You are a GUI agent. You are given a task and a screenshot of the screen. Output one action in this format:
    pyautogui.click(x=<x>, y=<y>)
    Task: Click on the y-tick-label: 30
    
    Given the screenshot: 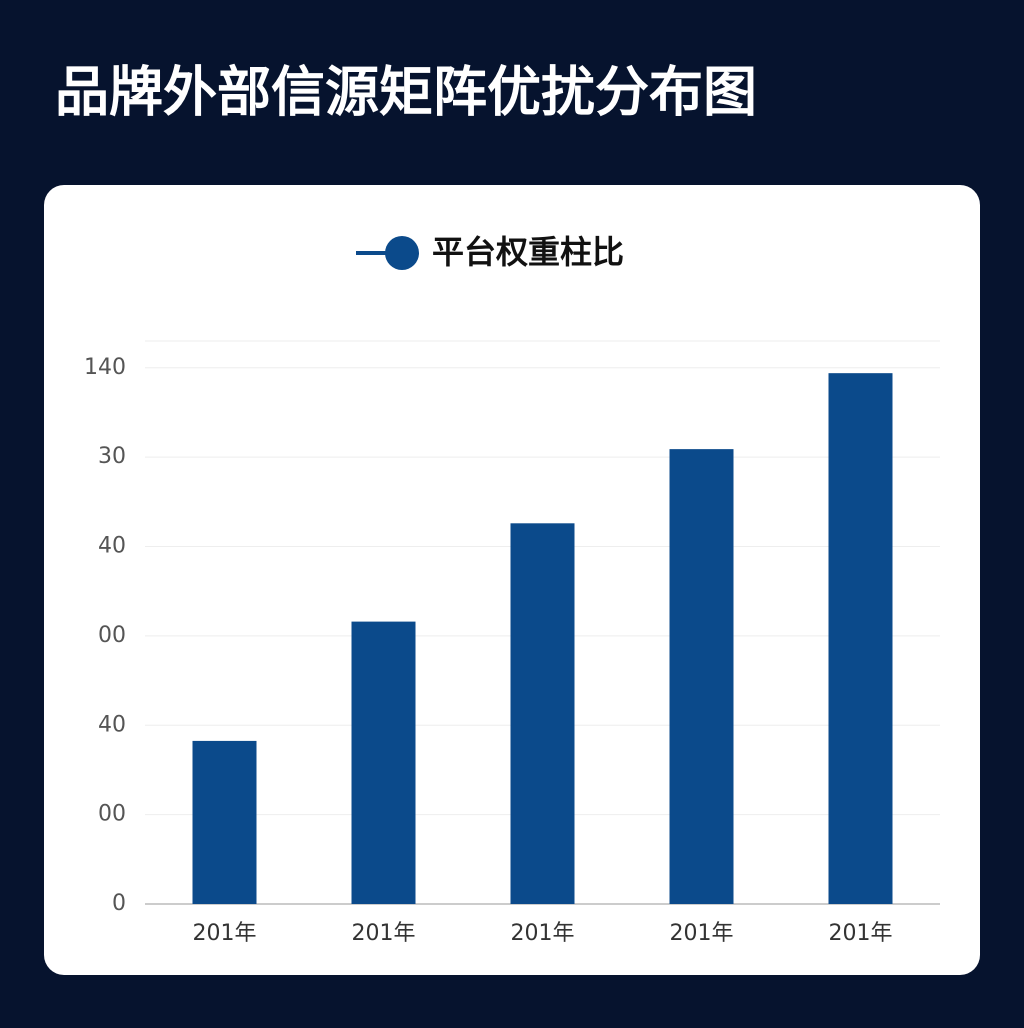 What is the action you would take?
    pyautogui.click(x=112, y=456)
    